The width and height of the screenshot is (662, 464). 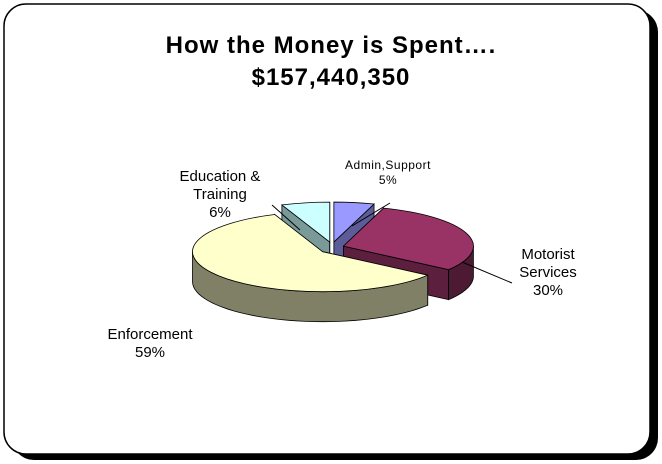 What do you see at coordinates (331, 45) in the screenshot?
I see `chart-title: How the Money is Spent….` at bounding box center [331, 45].